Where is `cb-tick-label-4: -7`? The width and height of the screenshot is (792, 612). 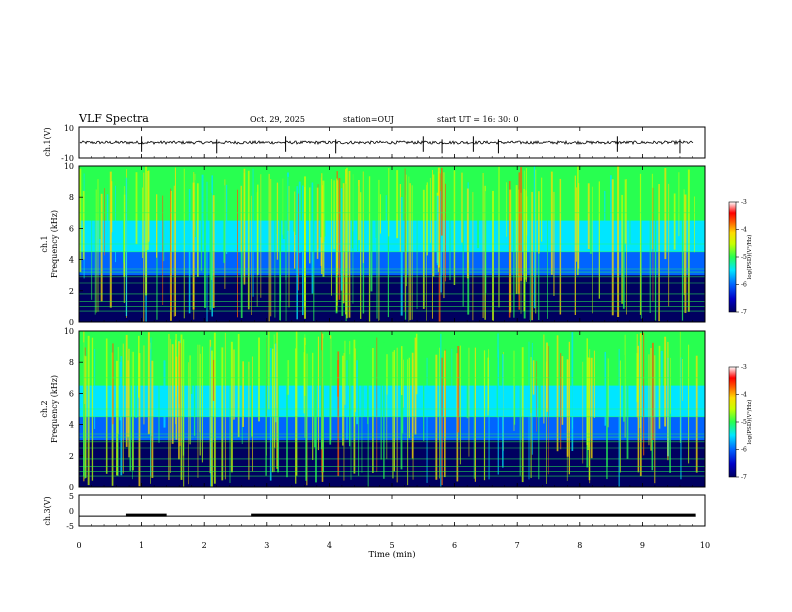 cb-tick-label-4: -7 is located at coordinates (744, 312).